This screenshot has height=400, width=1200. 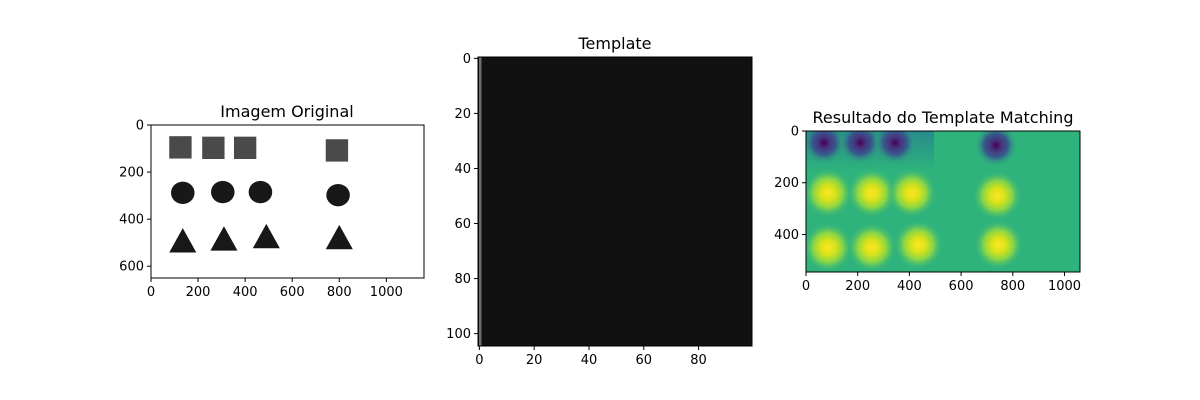 I want to click on panel-original-plot-area, so click(x=287, y=201).